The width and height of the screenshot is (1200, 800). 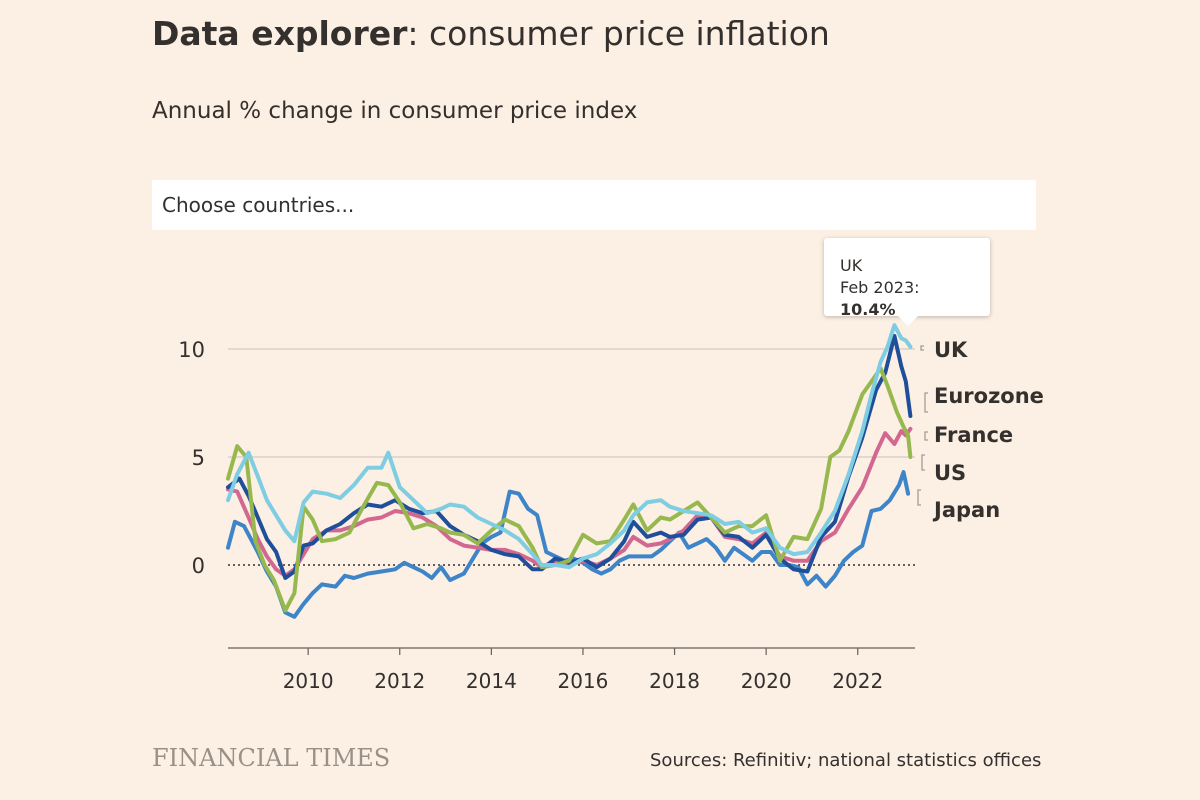 I want to click on x-tick-label: 2018, so click(x=674, y=681).